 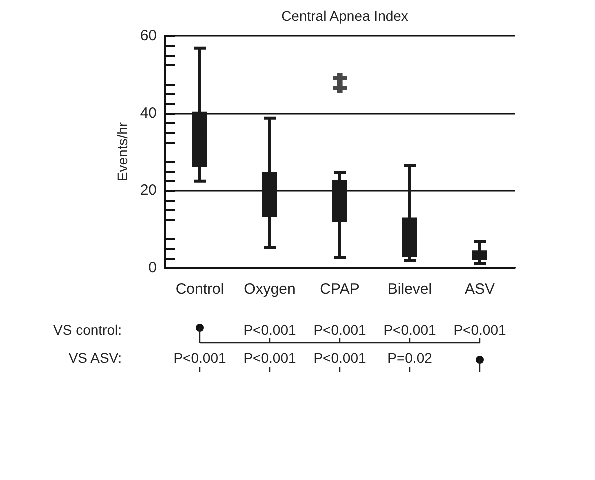 I want to click on y-tick-label: 20, so click(x=148, y=191).